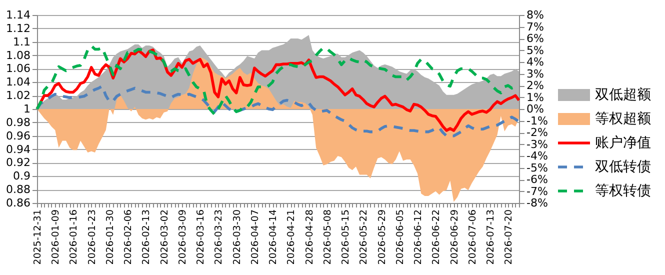 This screenshot has width=665, height=275. Describe the element at coordinates (537, 203) in the screenshot. I see `y2-tick-label: -8%` at that location.